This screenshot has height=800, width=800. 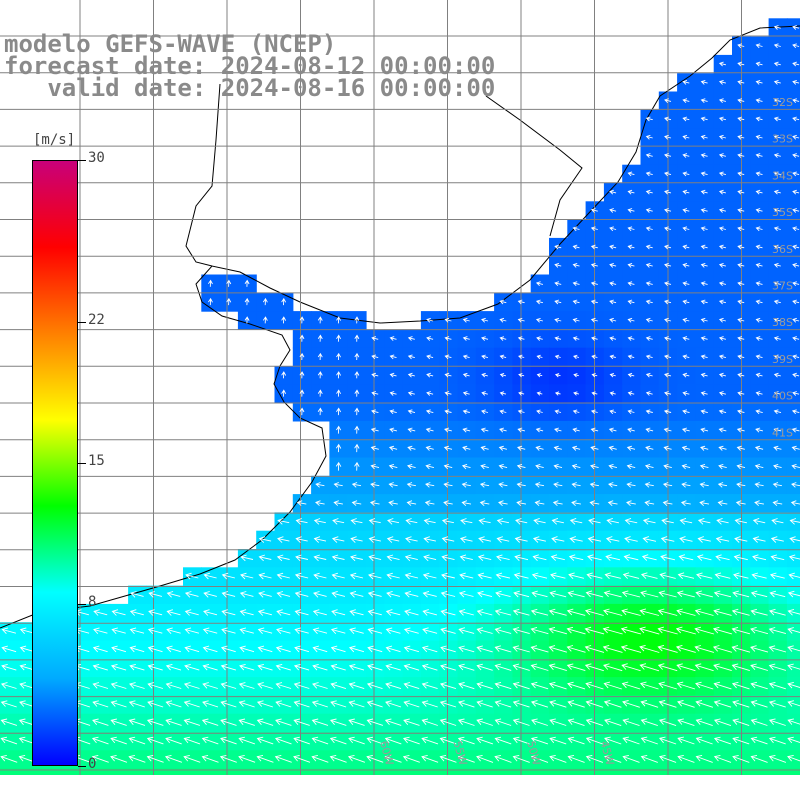 What do you see at coordinates (782, 432) in the screenshot?
I see `latitude-label: 41S` at bounding box center [782, 432].